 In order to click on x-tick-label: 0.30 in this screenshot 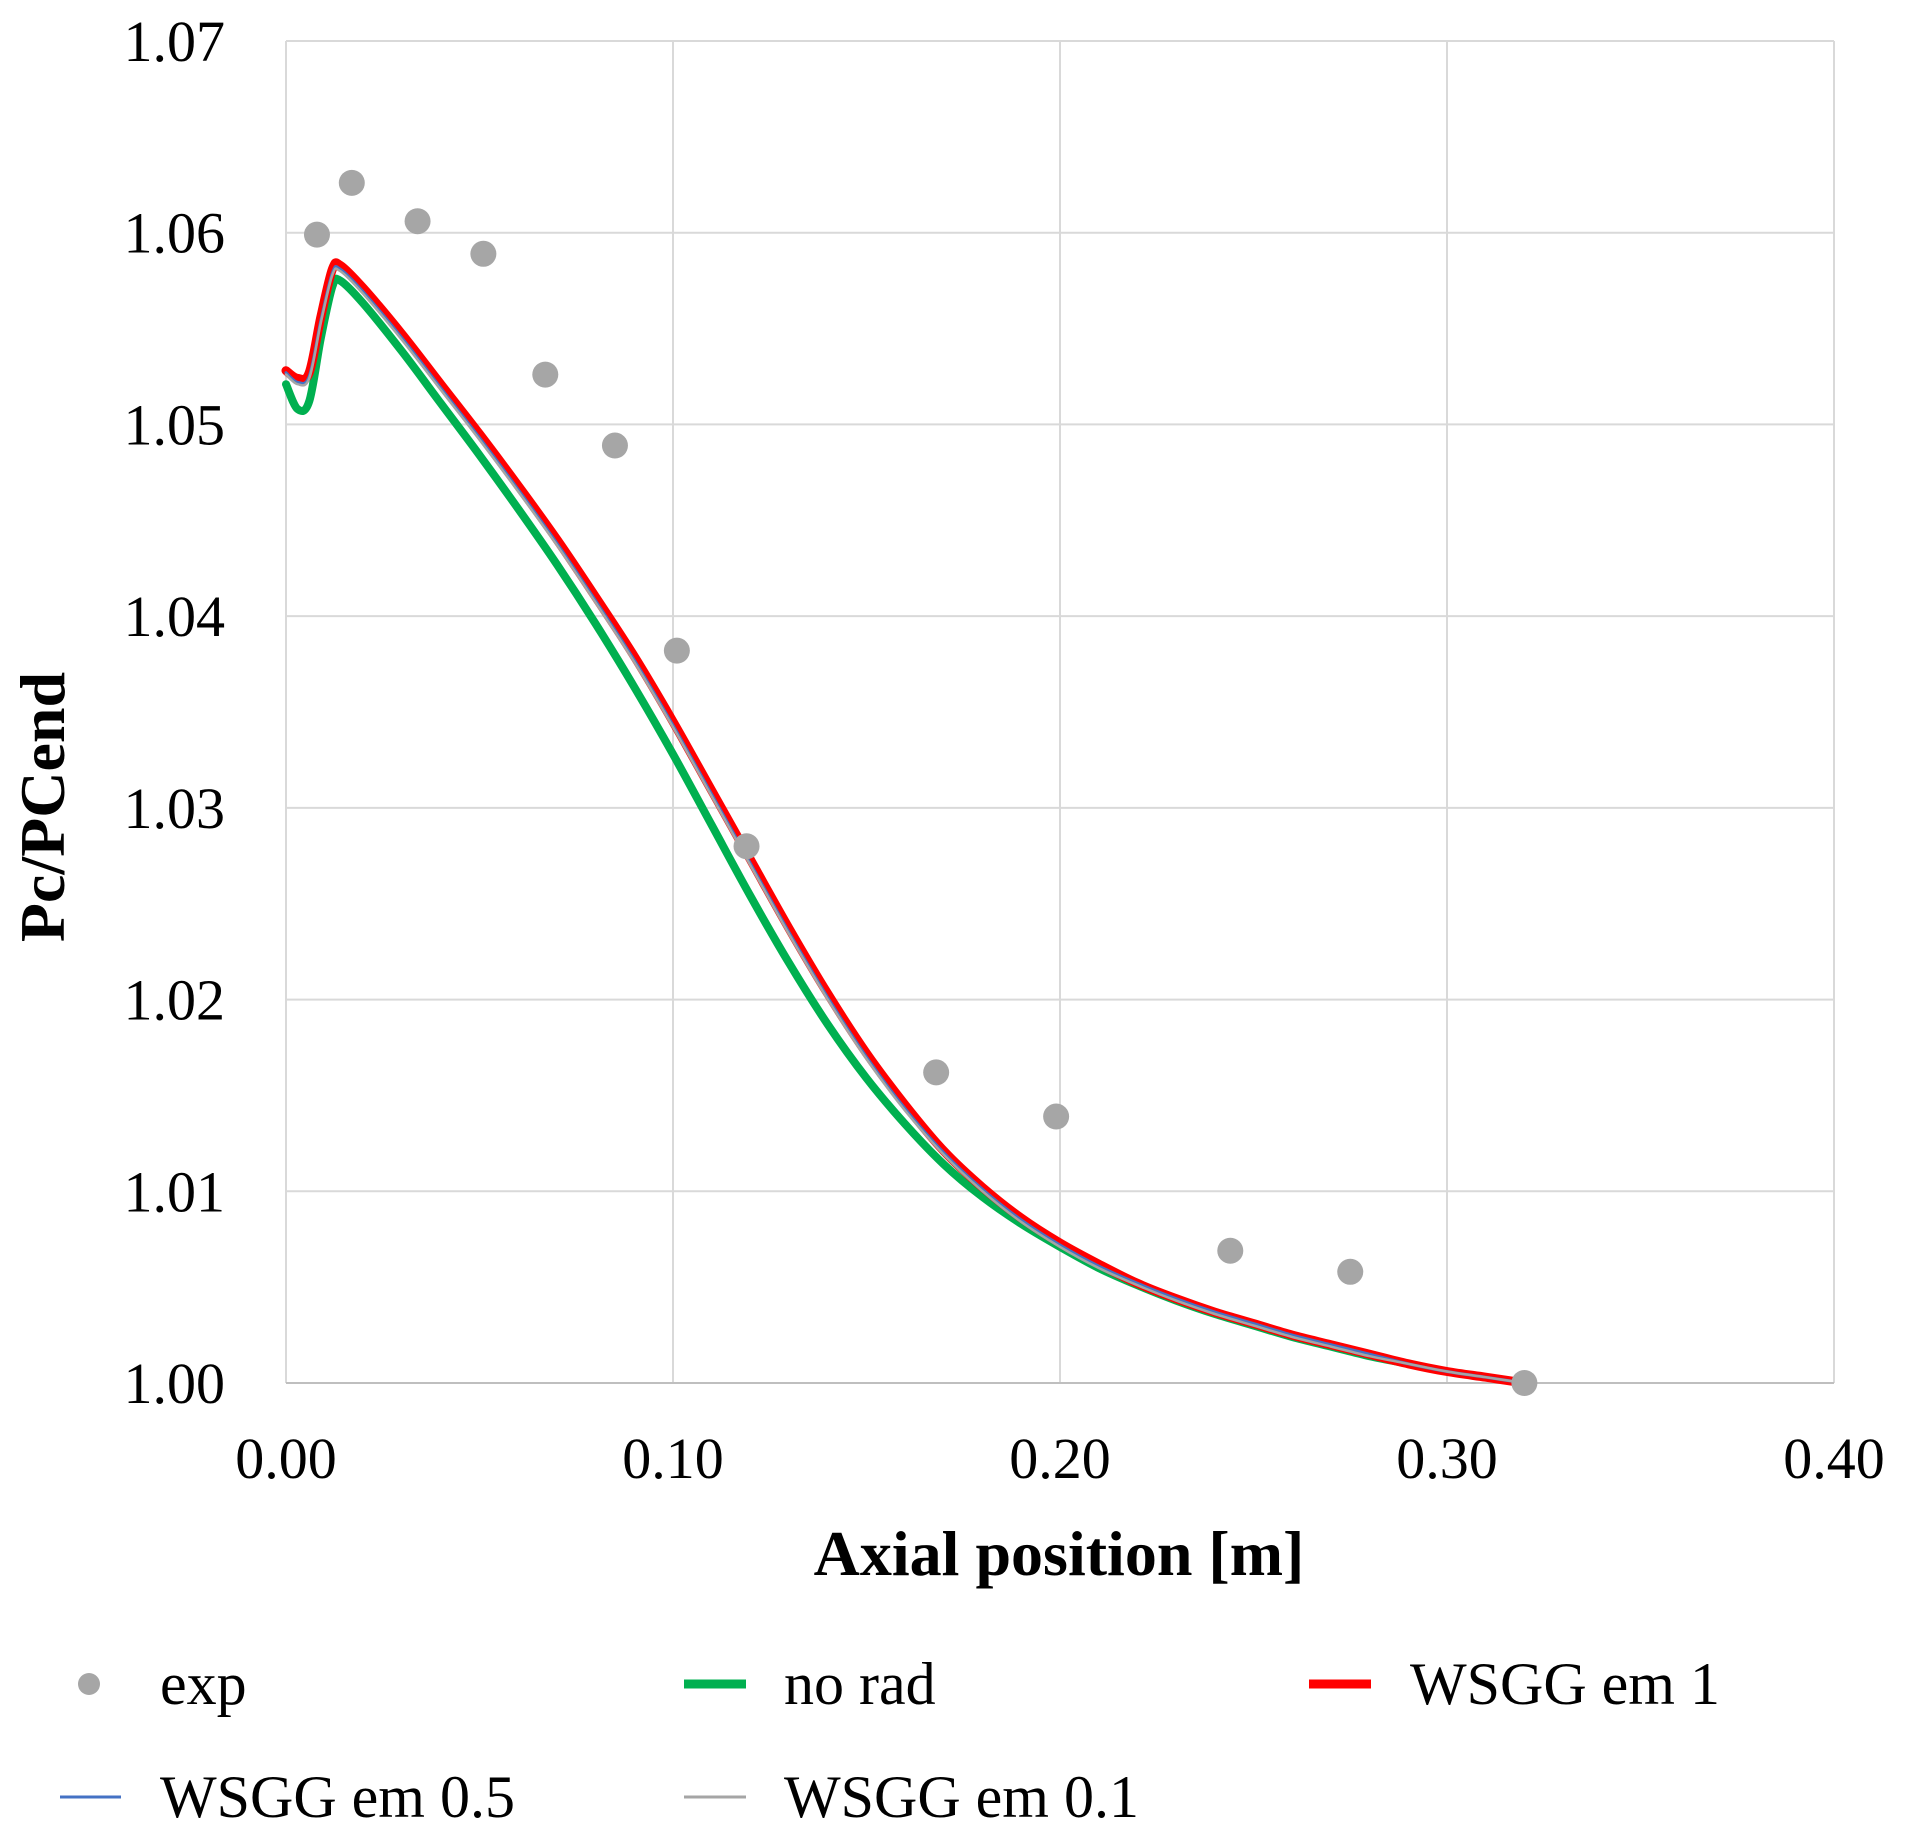, I will do `click(1447, 1458)`.